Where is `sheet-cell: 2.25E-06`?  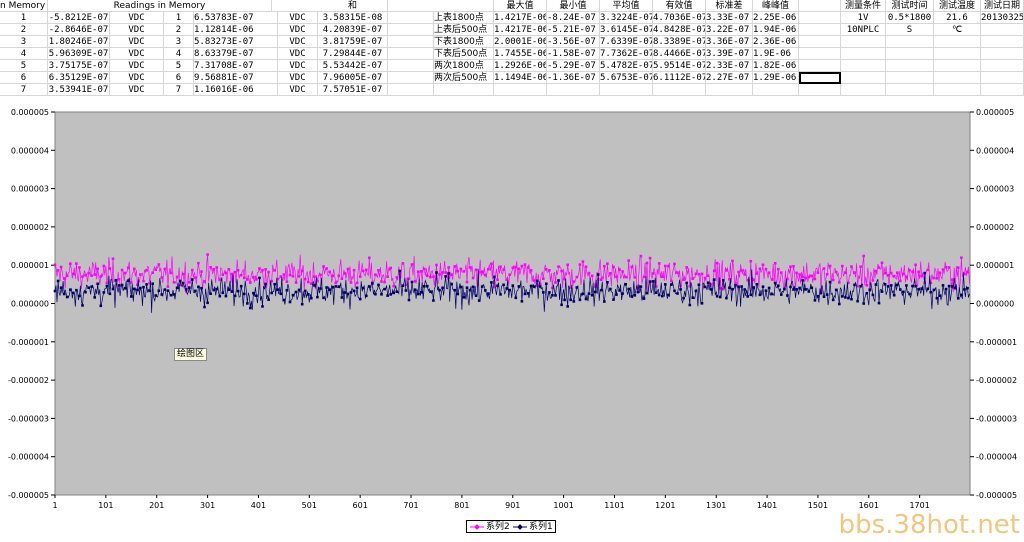
sheet-cell: 2.25E-06 is located at coordinates (776, 18).